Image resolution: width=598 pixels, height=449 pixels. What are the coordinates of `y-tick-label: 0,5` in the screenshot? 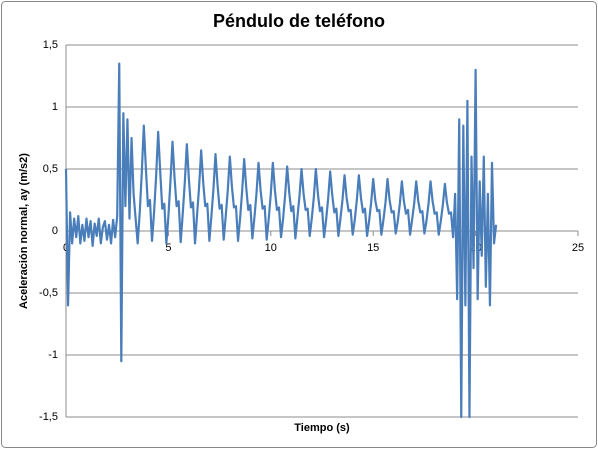 It's located at (50, 169).